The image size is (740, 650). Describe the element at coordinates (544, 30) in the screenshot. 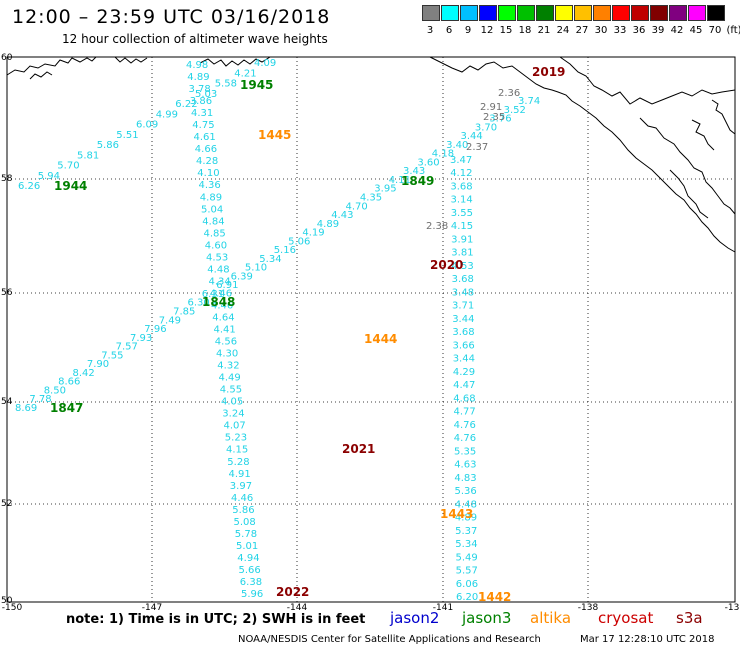

I see `scale-label: 21` at that location.